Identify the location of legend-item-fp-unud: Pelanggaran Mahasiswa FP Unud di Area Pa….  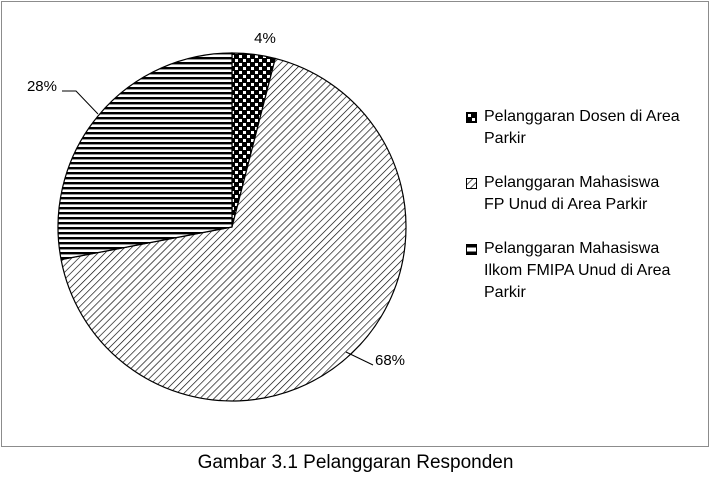
(584, 194).